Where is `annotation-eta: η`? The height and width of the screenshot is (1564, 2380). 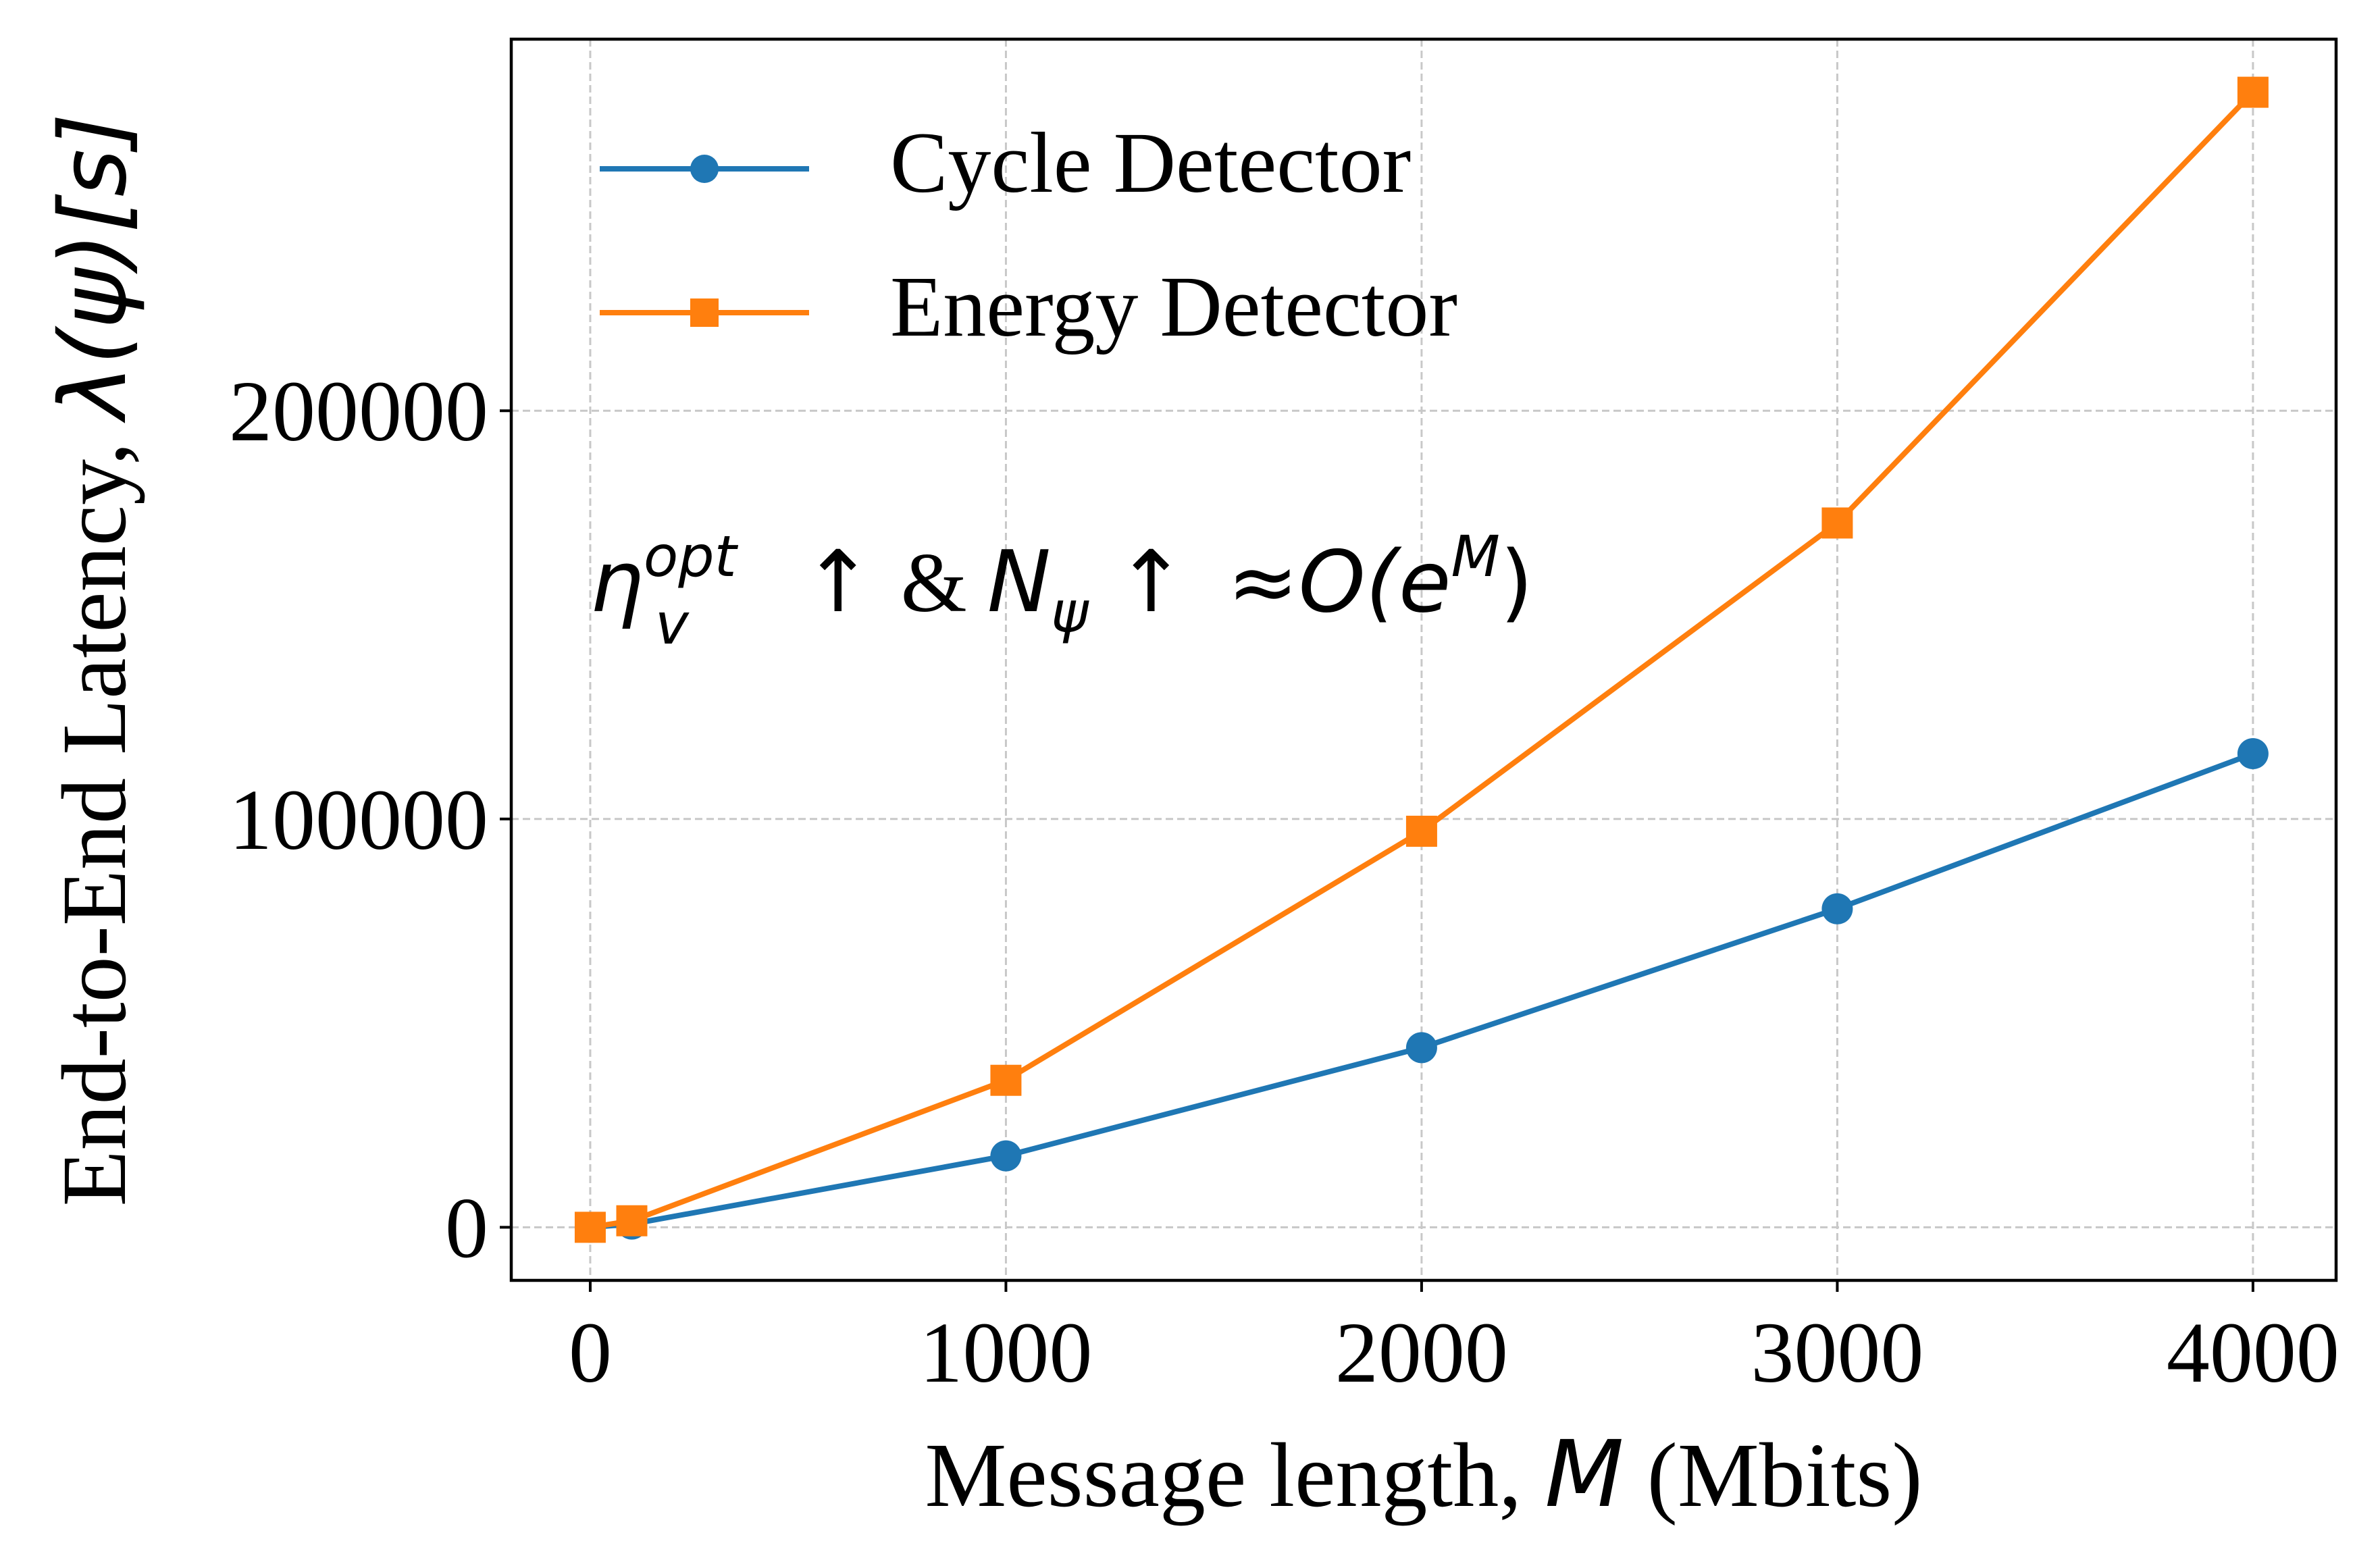 annotation-eta: η is located at coordinates (617, 581).